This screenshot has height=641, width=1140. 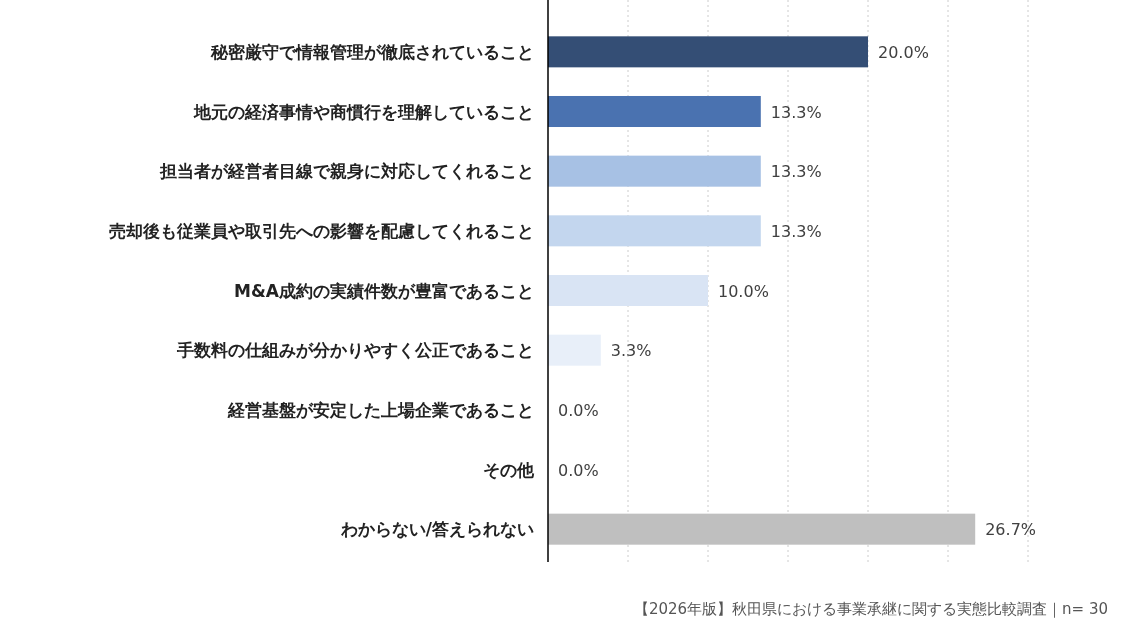 I want to click on y-tick-label: 経営基盤が安定した上場企業であること, so click(x=380, y=409).